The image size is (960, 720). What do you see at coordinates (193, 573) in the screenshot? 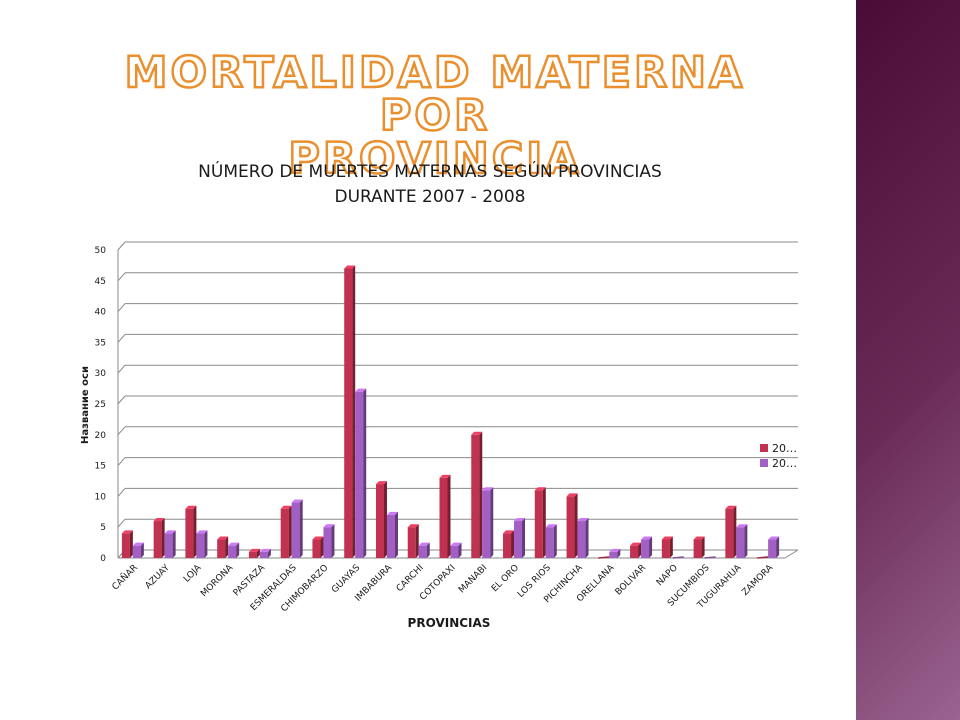
I see `x-category-label: LOJA` at bounding box center [193, 573].